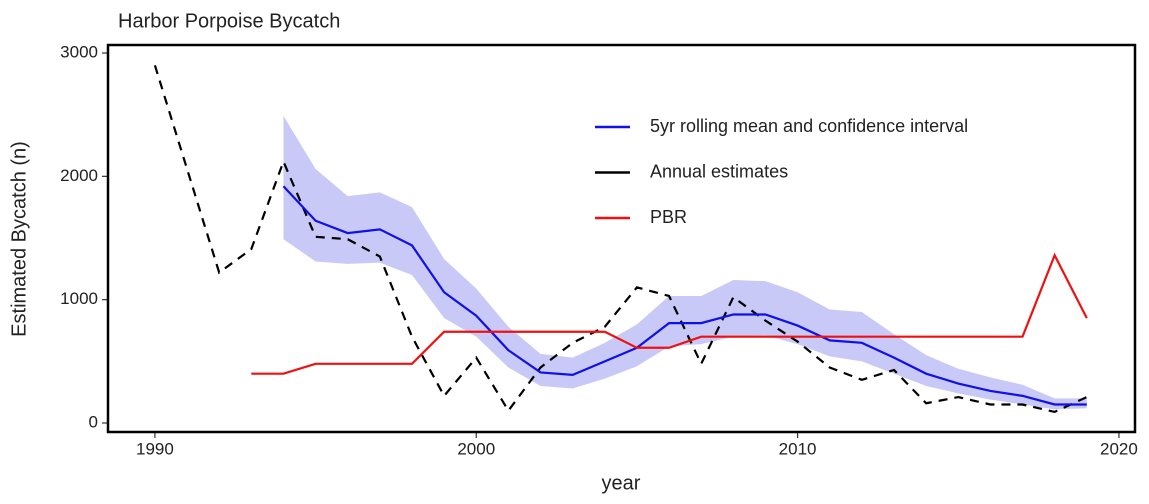  Describe the element at coordinates (476, 448) in the screenshot. I see `x-tick-label: 2000` at that location.